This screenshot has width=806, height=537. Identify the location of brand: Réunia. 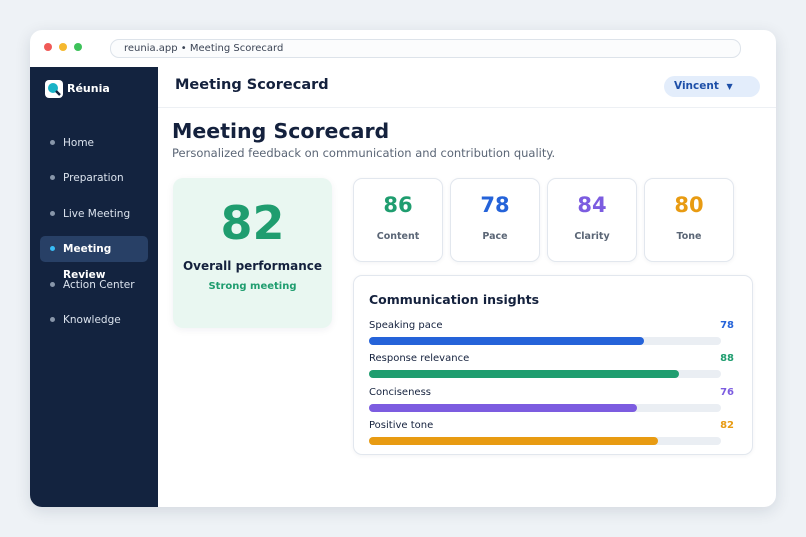
(88, 88).